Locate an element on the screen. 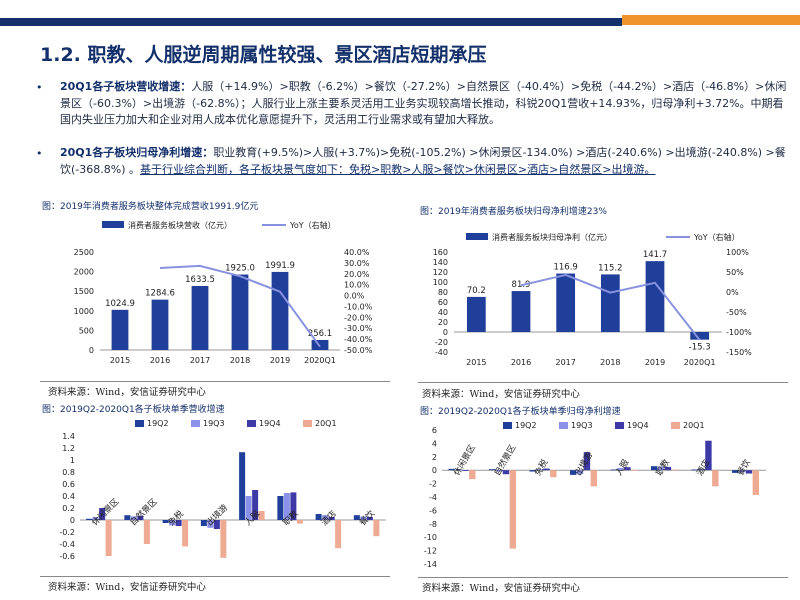 The height and width of the screenshot is (600, 800). y-tick-label: 6 is located at coordinates (434, 430).